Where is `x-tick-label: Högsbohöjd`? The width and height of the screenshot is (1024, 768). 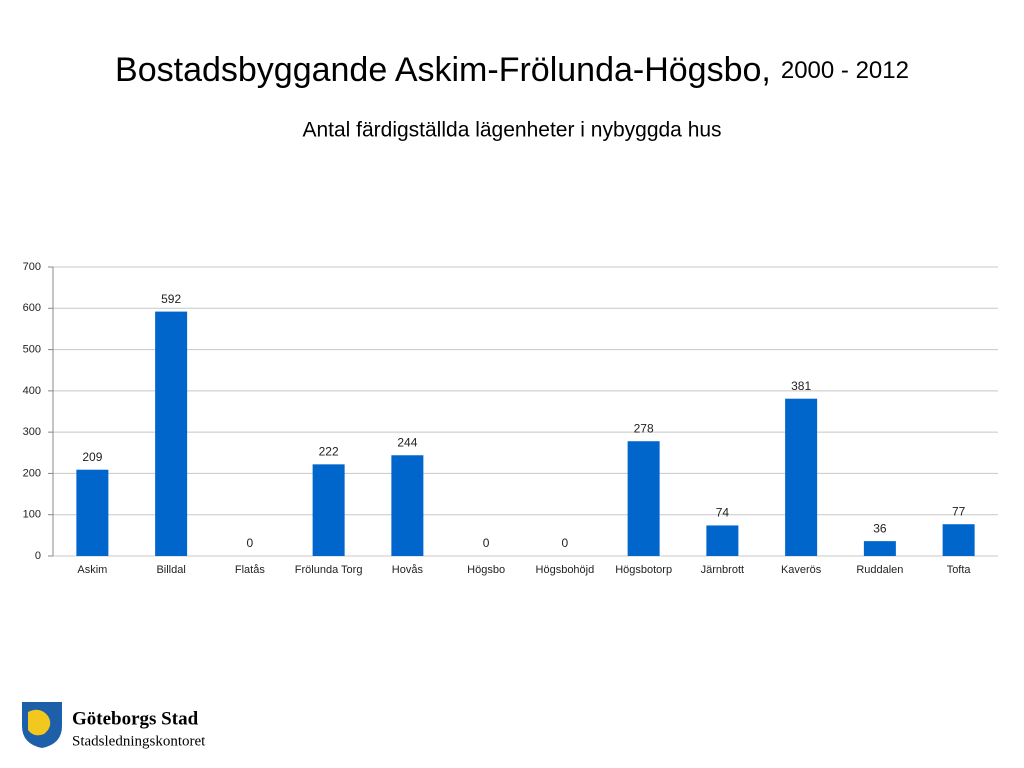
x-tick-label: Högsbohöjd is located at coordinates (565, 570).